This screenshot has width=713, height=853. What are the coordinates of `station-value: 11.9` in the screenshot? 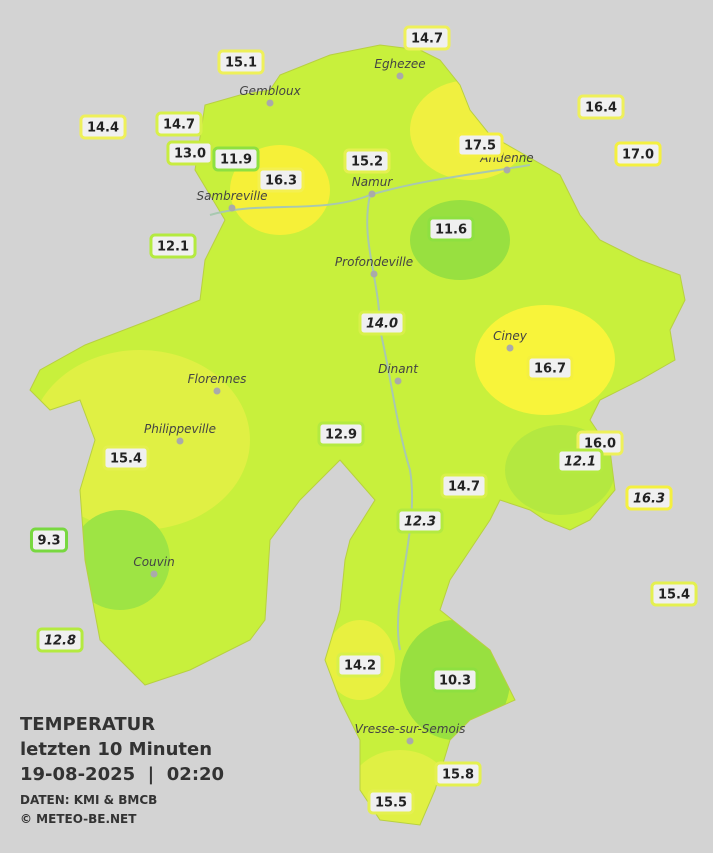 It's located at (236, 160).